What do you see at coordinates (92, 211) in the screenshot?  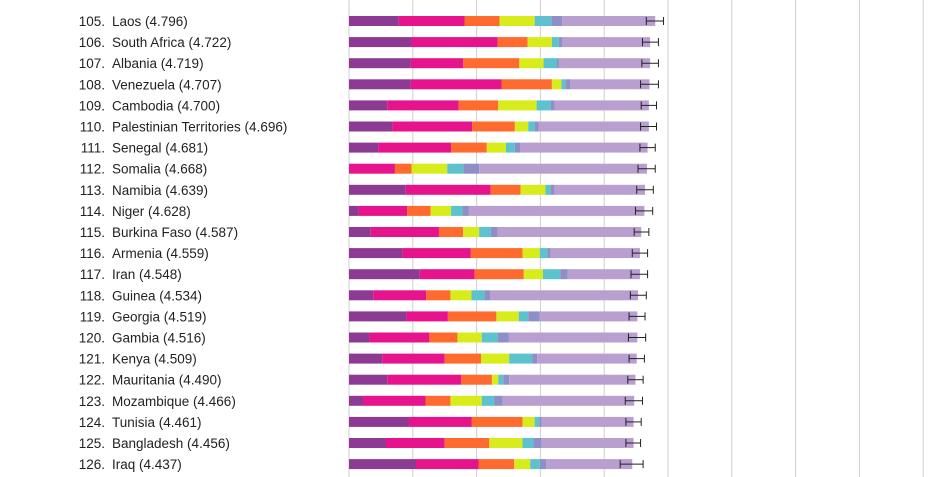 I see `row-rank-label: 114.` at bounding box center [92, 211].